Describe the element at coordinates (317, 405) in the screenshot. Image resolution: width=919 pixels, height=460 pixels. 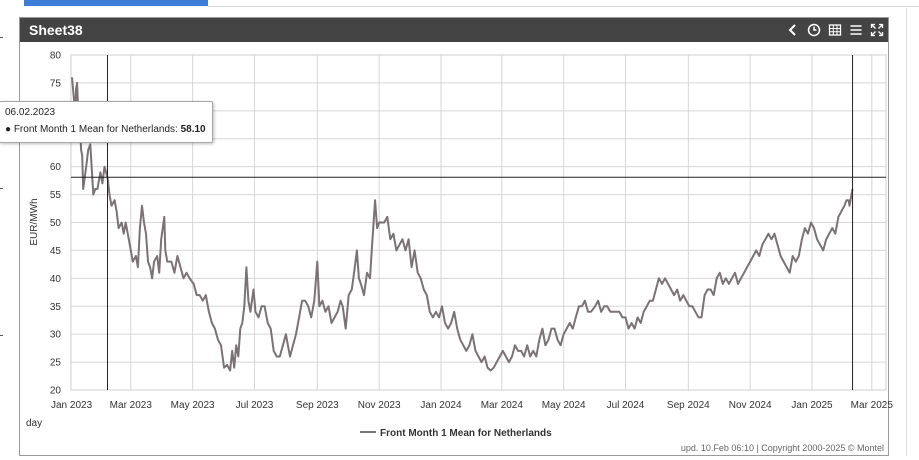
I see `x-tick-label: Sep 2023` at that location.